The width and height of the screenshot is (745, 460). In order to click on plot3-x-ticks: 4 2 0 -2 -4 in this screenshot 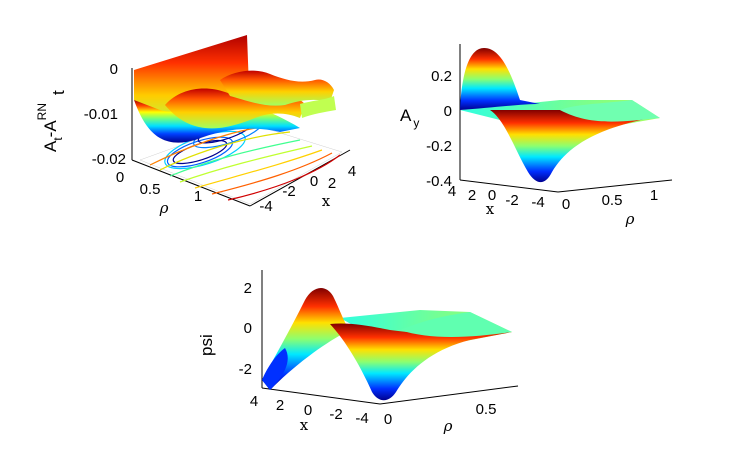, I will do `click(309, 410)`.